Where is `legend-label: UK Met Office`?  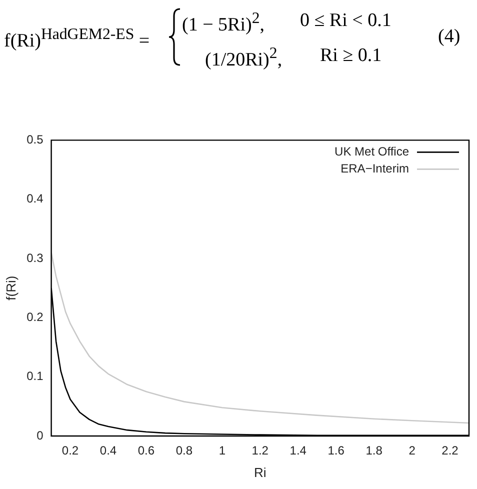
legend-label: UK Met Office is located at coordinates (372, 151).